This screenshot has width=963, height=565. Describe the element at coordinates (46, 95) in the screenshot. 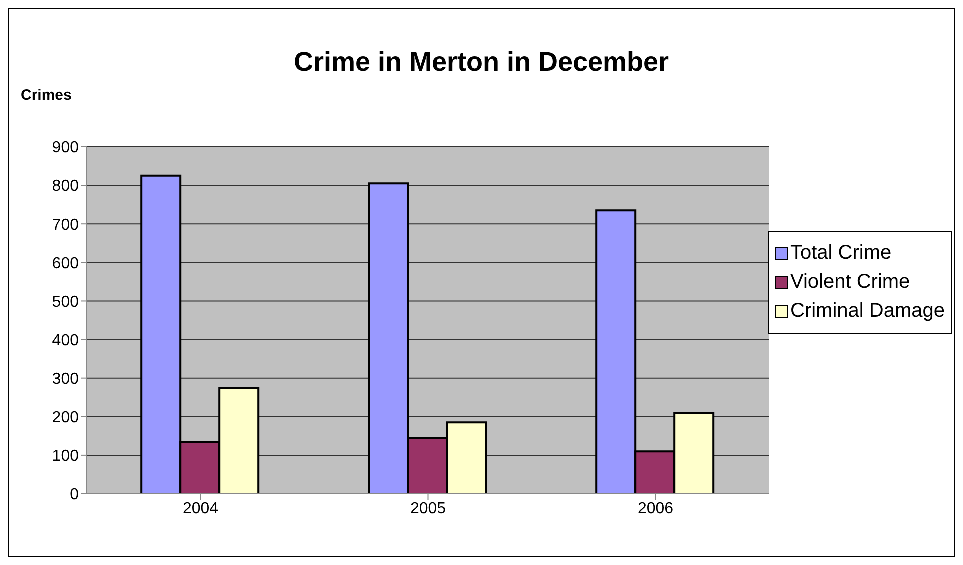

I see `y-axis-title: Crimes` at that location.